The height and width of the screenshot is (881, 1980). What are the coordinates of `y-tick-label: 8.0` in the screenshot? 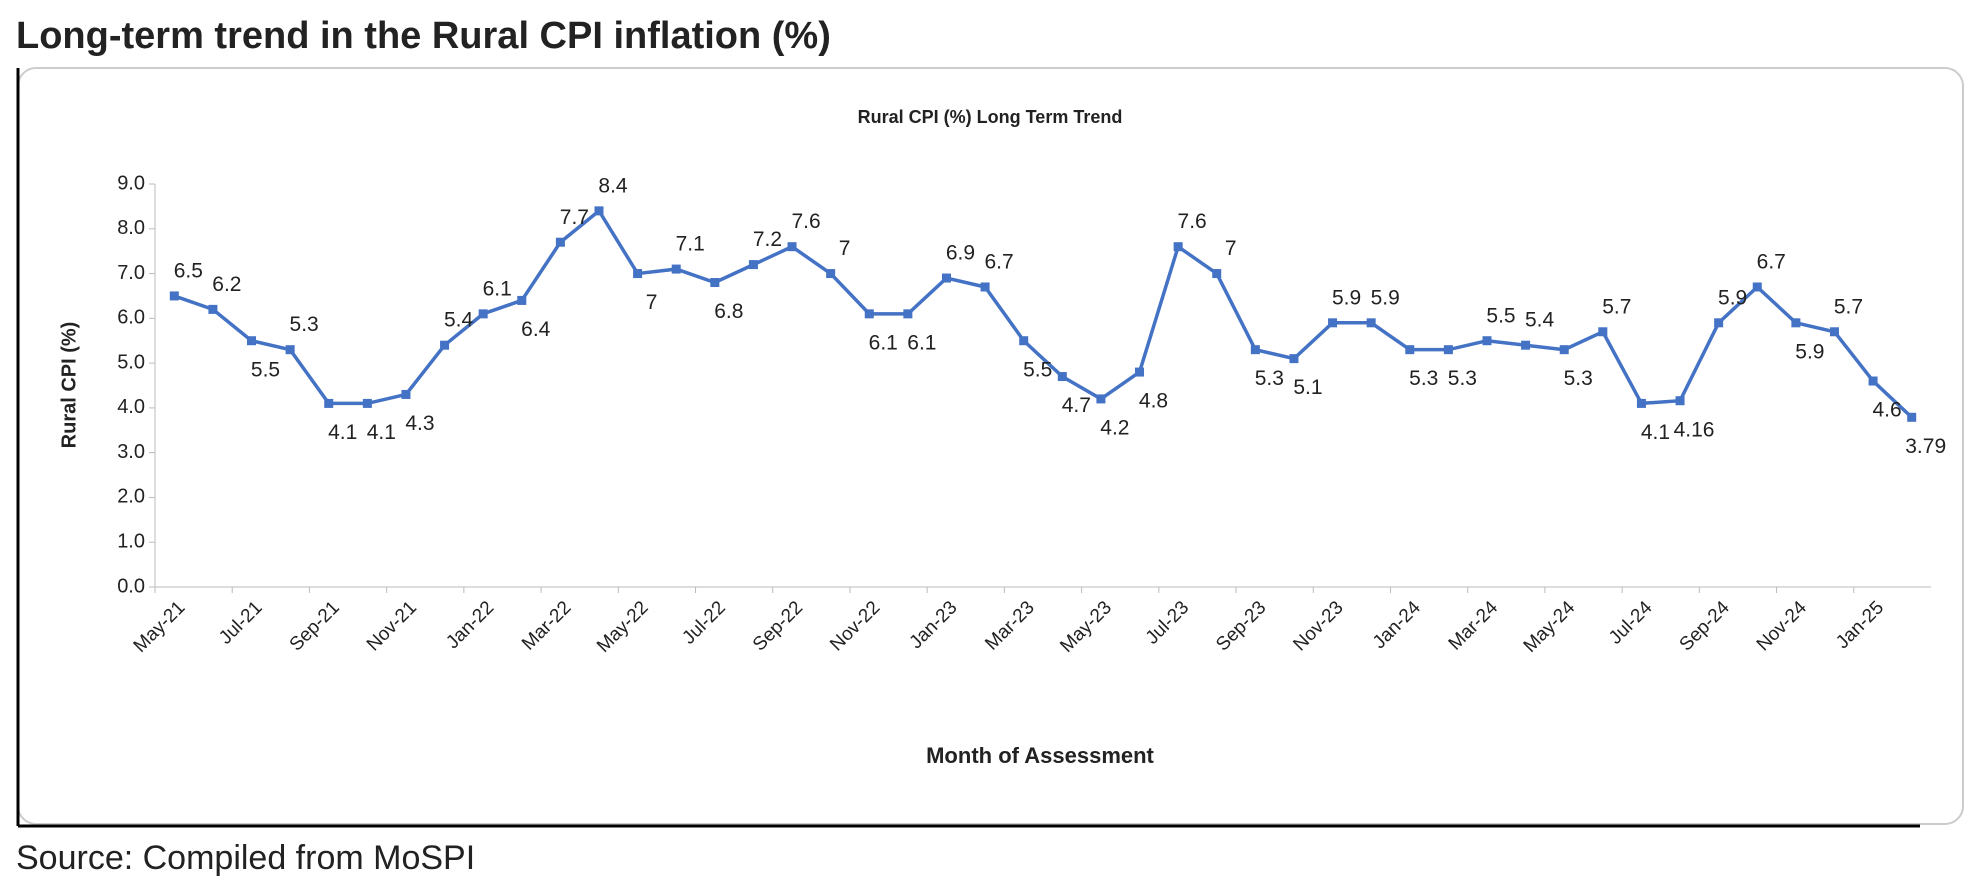 It's located at (131, 228).